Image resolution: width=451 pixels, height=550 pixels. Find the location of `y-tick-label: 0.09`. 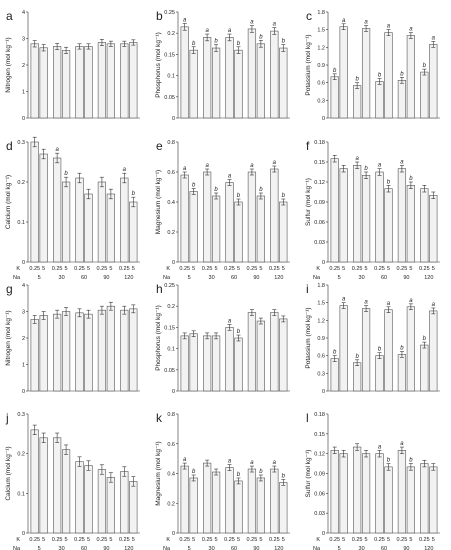

y-tick-label: 0.09 is located at coordinates (319, 475).